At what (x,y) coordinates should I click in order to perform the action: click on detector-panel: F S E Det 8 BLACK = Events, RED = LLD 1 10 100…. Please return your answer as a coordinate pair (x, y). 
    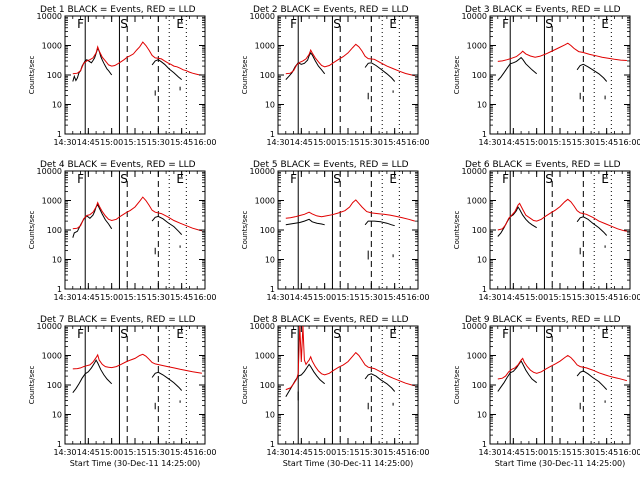
    Looking at the image, I should click on (335, 391).